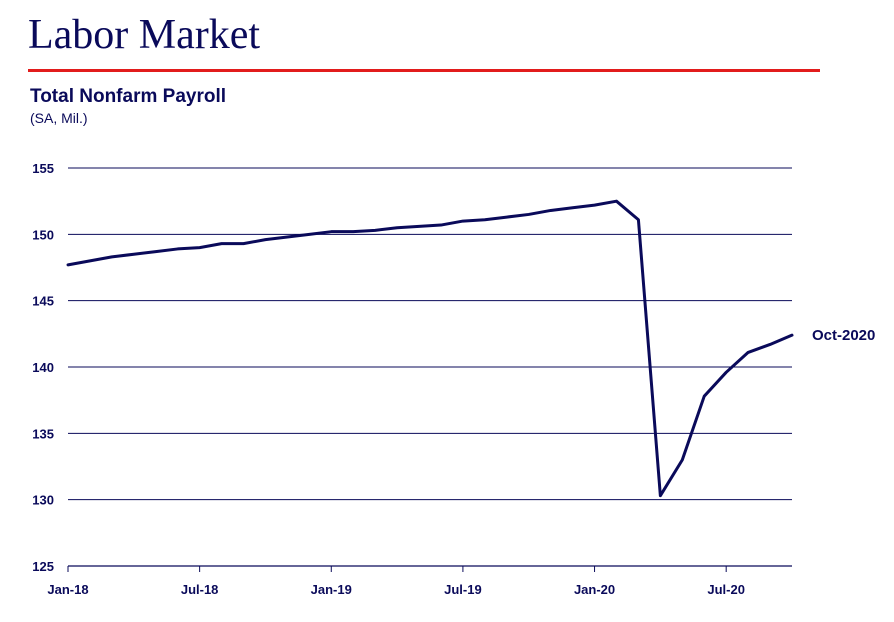 Image resolution: width=894 pixels, height=622 pixels. Describe the element at coordinates (128, 96) in the screenshot. I see `chart-title: Total Nonfarm Payroll` at that location.